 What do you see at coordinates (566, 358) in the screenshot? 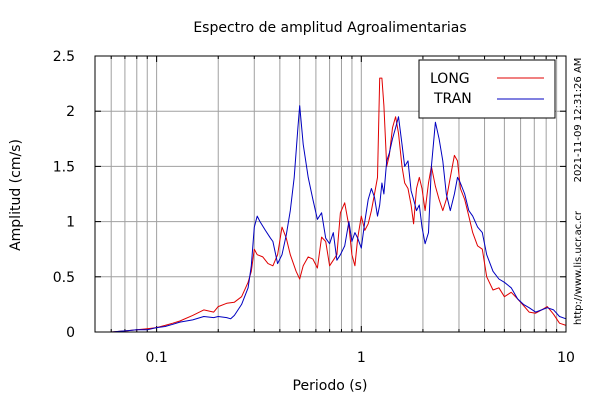
I see `x-tick-label: 10` at bounding box center [566, 358].